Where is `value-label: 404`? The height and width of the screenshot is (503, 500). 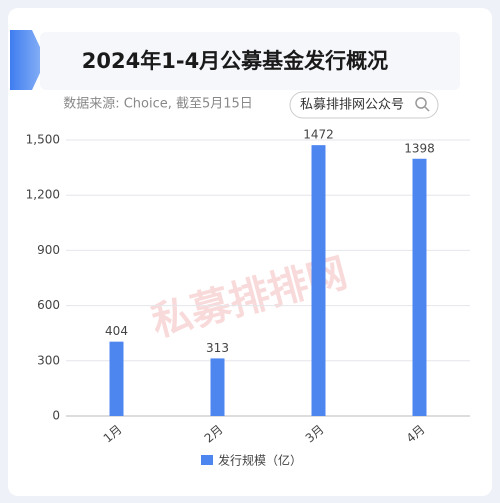
value-label: 404 is located at coordinates (116, 331).